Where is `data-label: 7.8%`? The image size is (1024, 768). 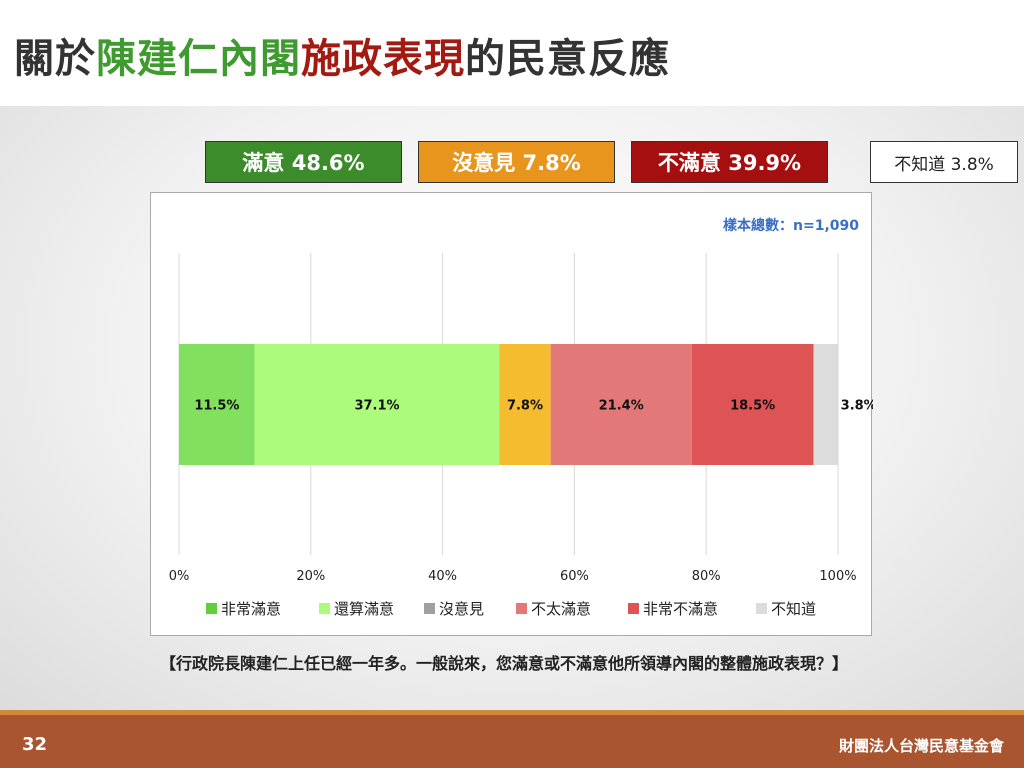
data-label: 7.8% is located at coordinates (525, 406).